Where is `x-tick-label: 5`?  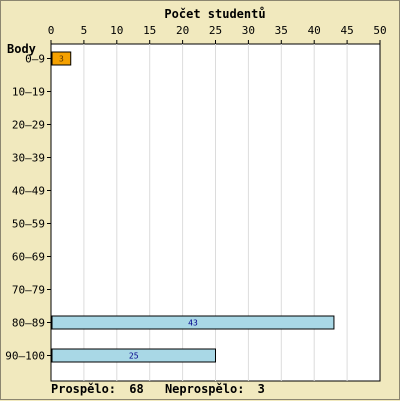 x-tick-label: 5 is located at coordinates (84, 30).